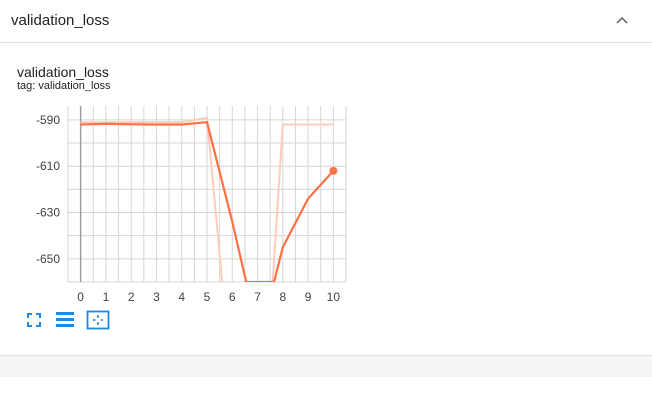  Describe the element at coordinates (156, 297) in the screenshot. I see `x-tick-label: 3` at that location.